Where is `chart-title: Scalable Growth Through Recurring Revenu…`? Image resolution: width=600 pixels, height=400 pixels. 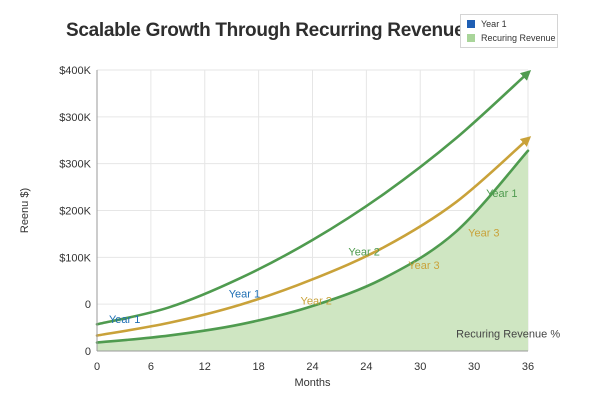
chart-title: Scalable Growth Through Recurring Revenu… is located at coordinates (265, 30).